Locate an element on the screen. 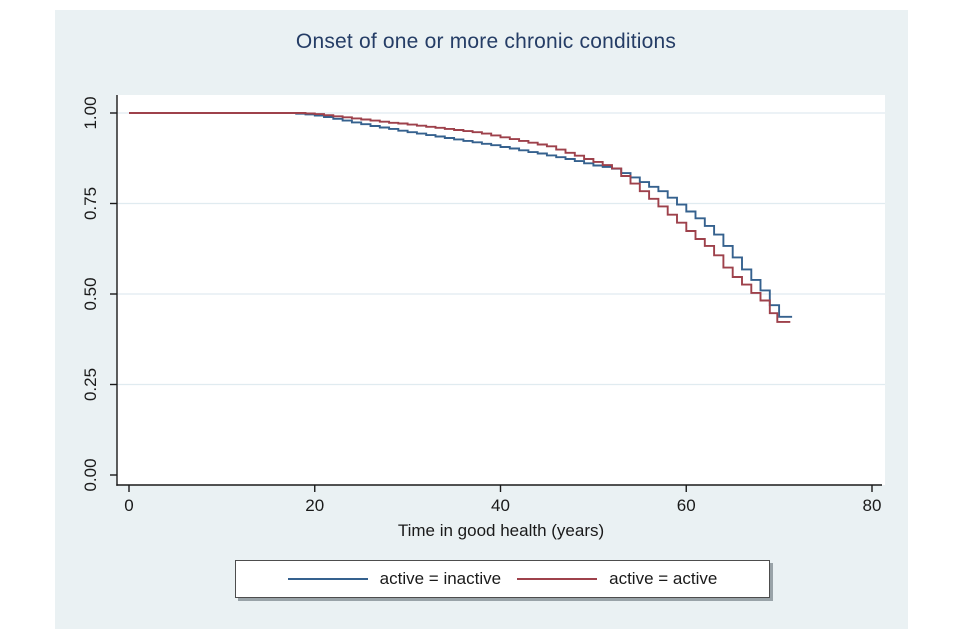 The height and width of the screenshot is (640, 960). chart-title: Onset of one or more chronic conditions is located at coordinates (486, 41).